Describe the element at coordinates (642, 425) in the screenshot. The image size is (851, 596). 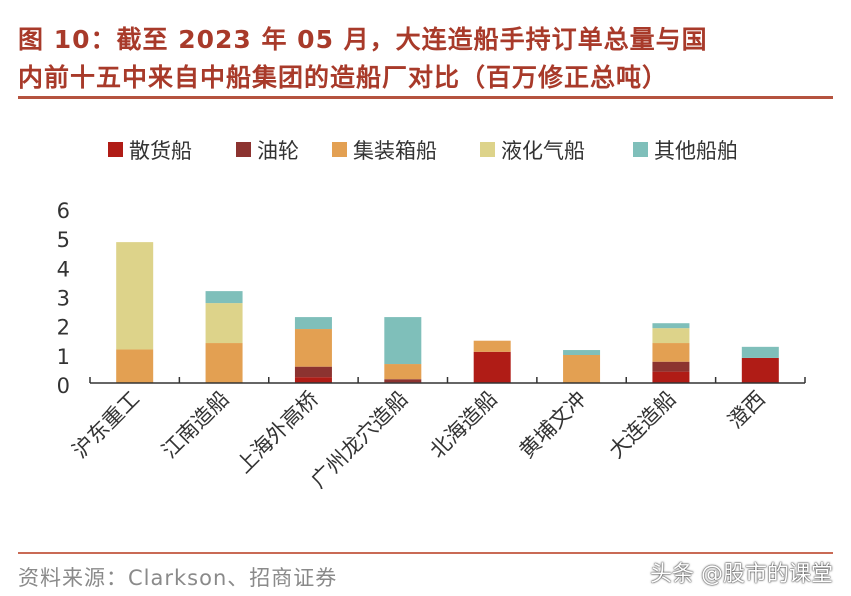
I see `x-tick-label: 大连造船` at that location.